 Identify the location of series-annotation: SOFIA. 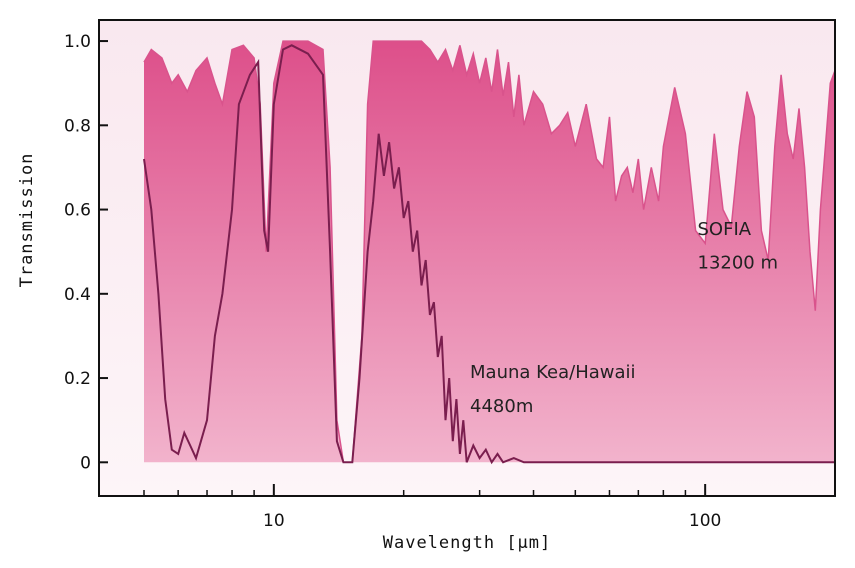
(725, 229).